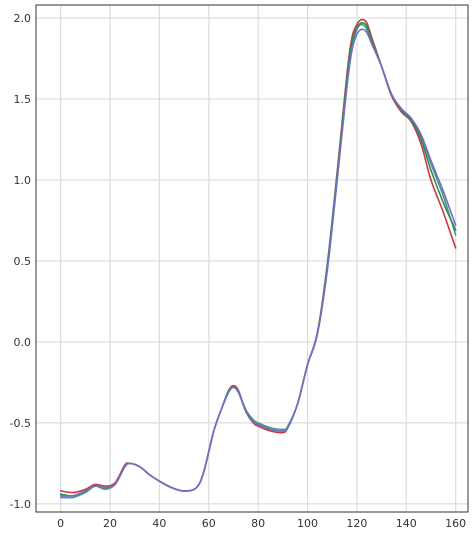  I want to click on x-tick-label: 20, so click(110, 523).